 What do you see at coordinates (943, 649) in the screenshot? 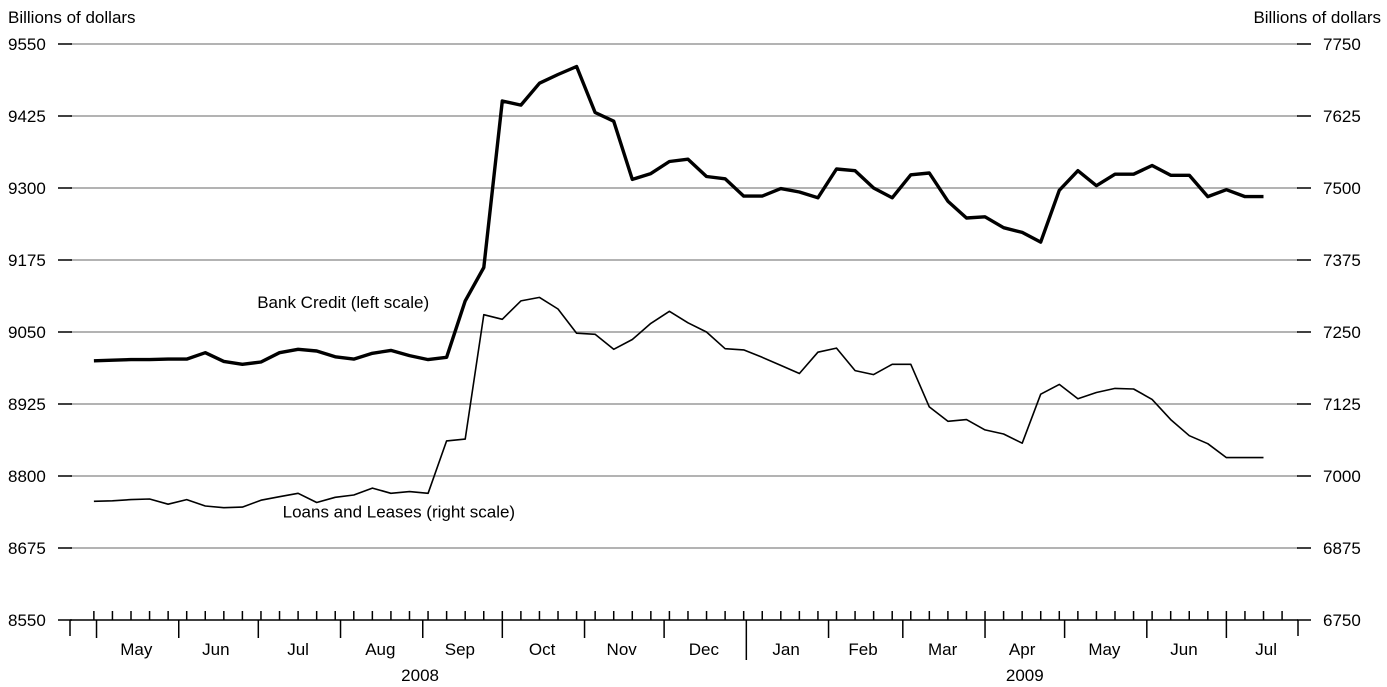
I see `month-label: Mar` at bounding box center [943, 649].